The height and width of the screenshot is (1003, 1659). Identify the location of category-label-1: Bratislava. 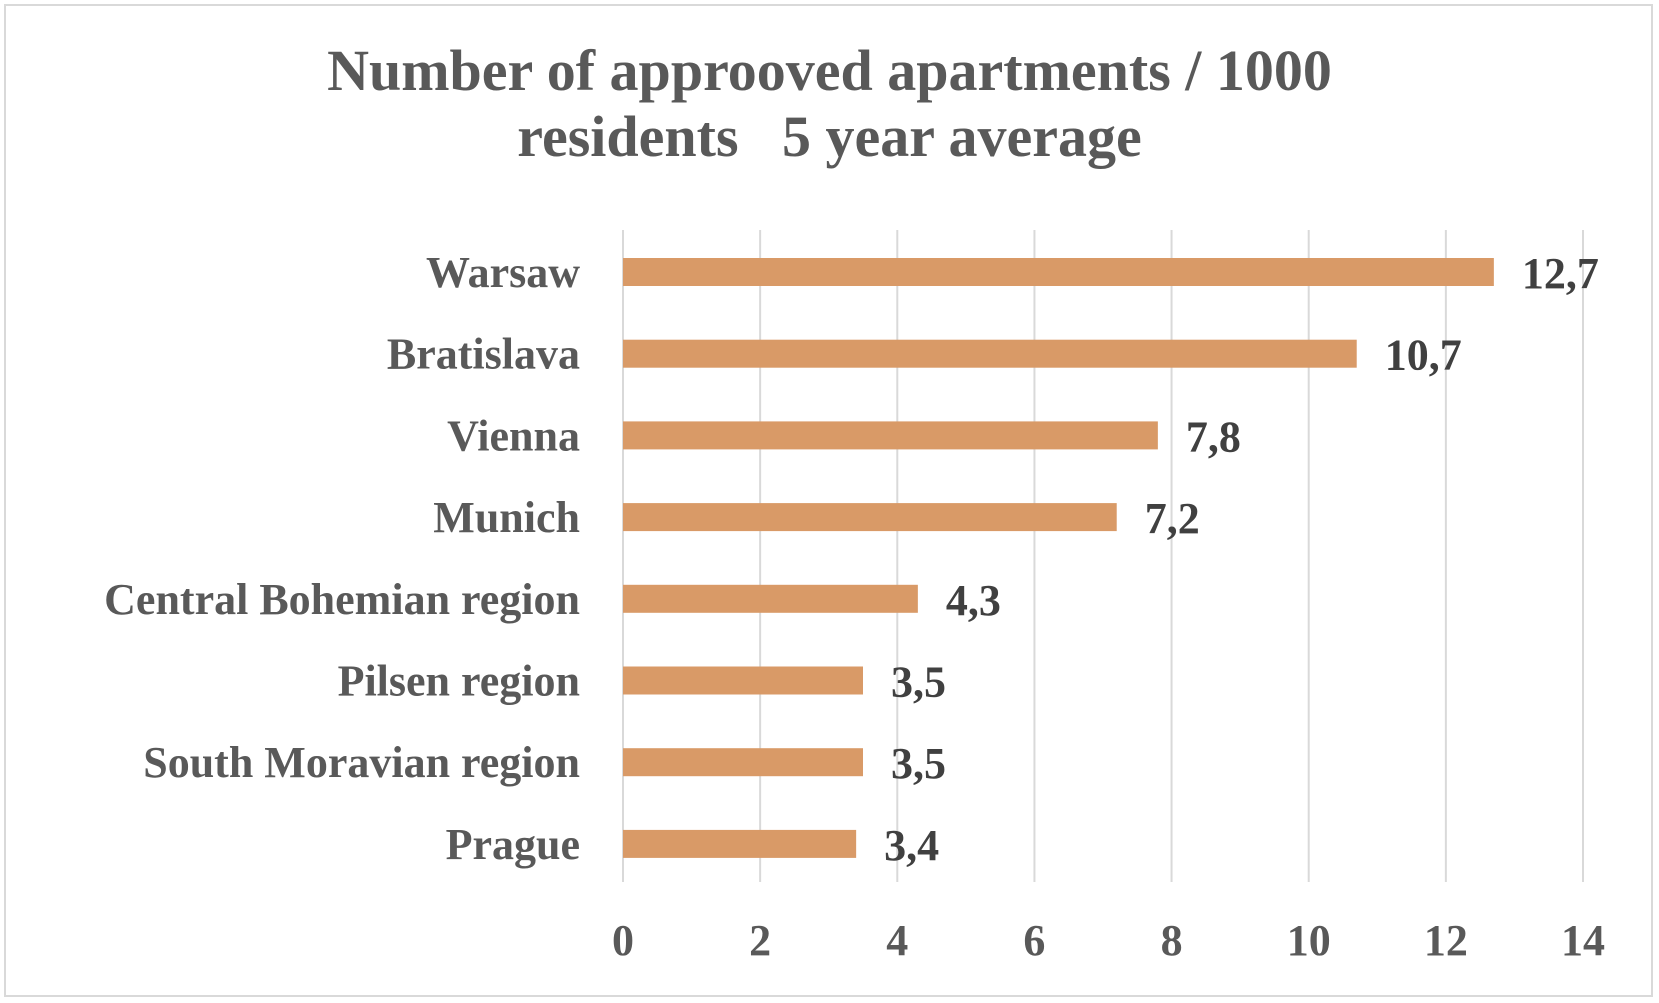
(483, 354).